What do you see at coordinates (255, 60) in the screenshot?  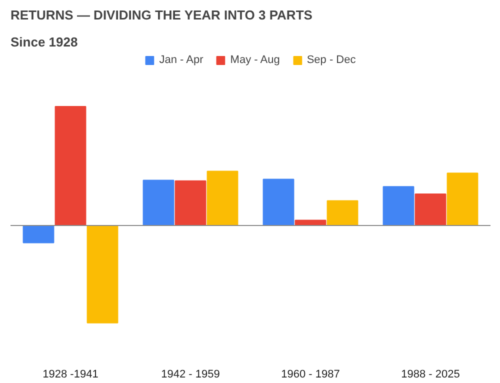 I see `legend-label: May - Aug` at bounding box center [255, 60].